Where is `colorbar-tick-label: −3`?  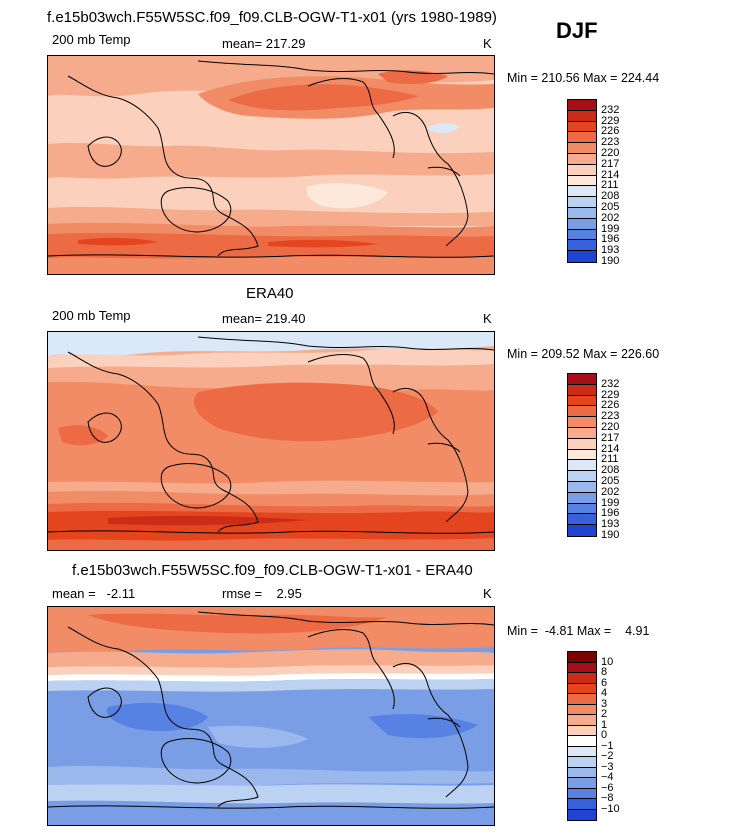 colorbar-tick-label: −3 is located at coordinates (607, 766).